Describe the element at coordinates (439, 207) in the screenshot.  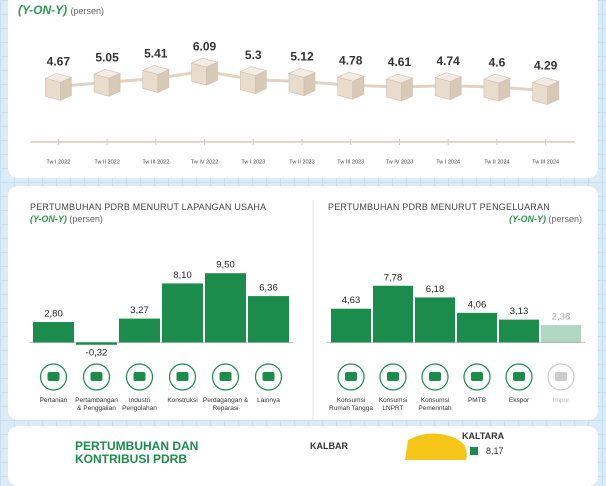
I see `chart-title: PERTUMBUHAN PDRB MENURUT PENGELUARAN` at that location.